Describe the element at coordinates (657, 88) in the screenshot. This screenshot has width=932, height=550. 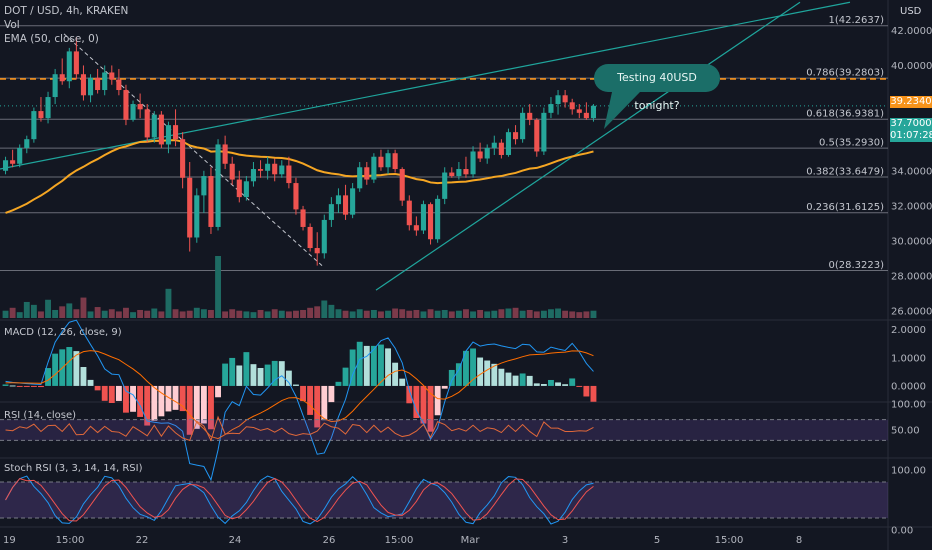
I see `annotation-callout: Testing 40USD tonight?` at that location.